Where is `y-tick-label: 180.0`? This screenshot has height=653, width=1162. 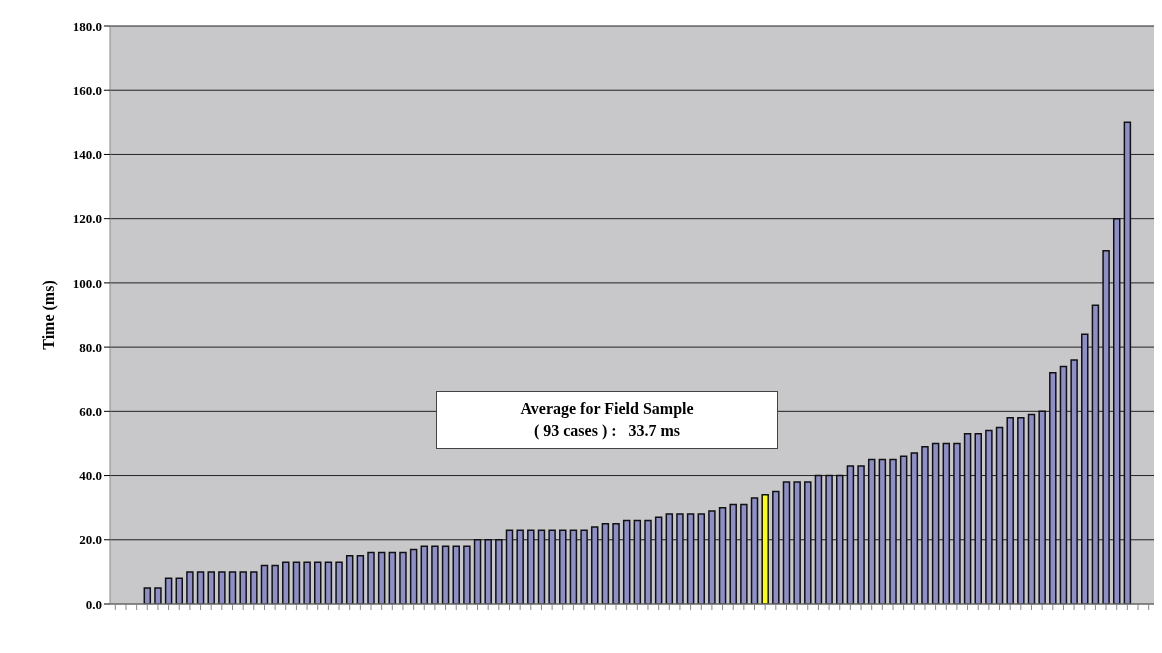 y-tick-label: 180.0 is located at coordinates (87, 26).